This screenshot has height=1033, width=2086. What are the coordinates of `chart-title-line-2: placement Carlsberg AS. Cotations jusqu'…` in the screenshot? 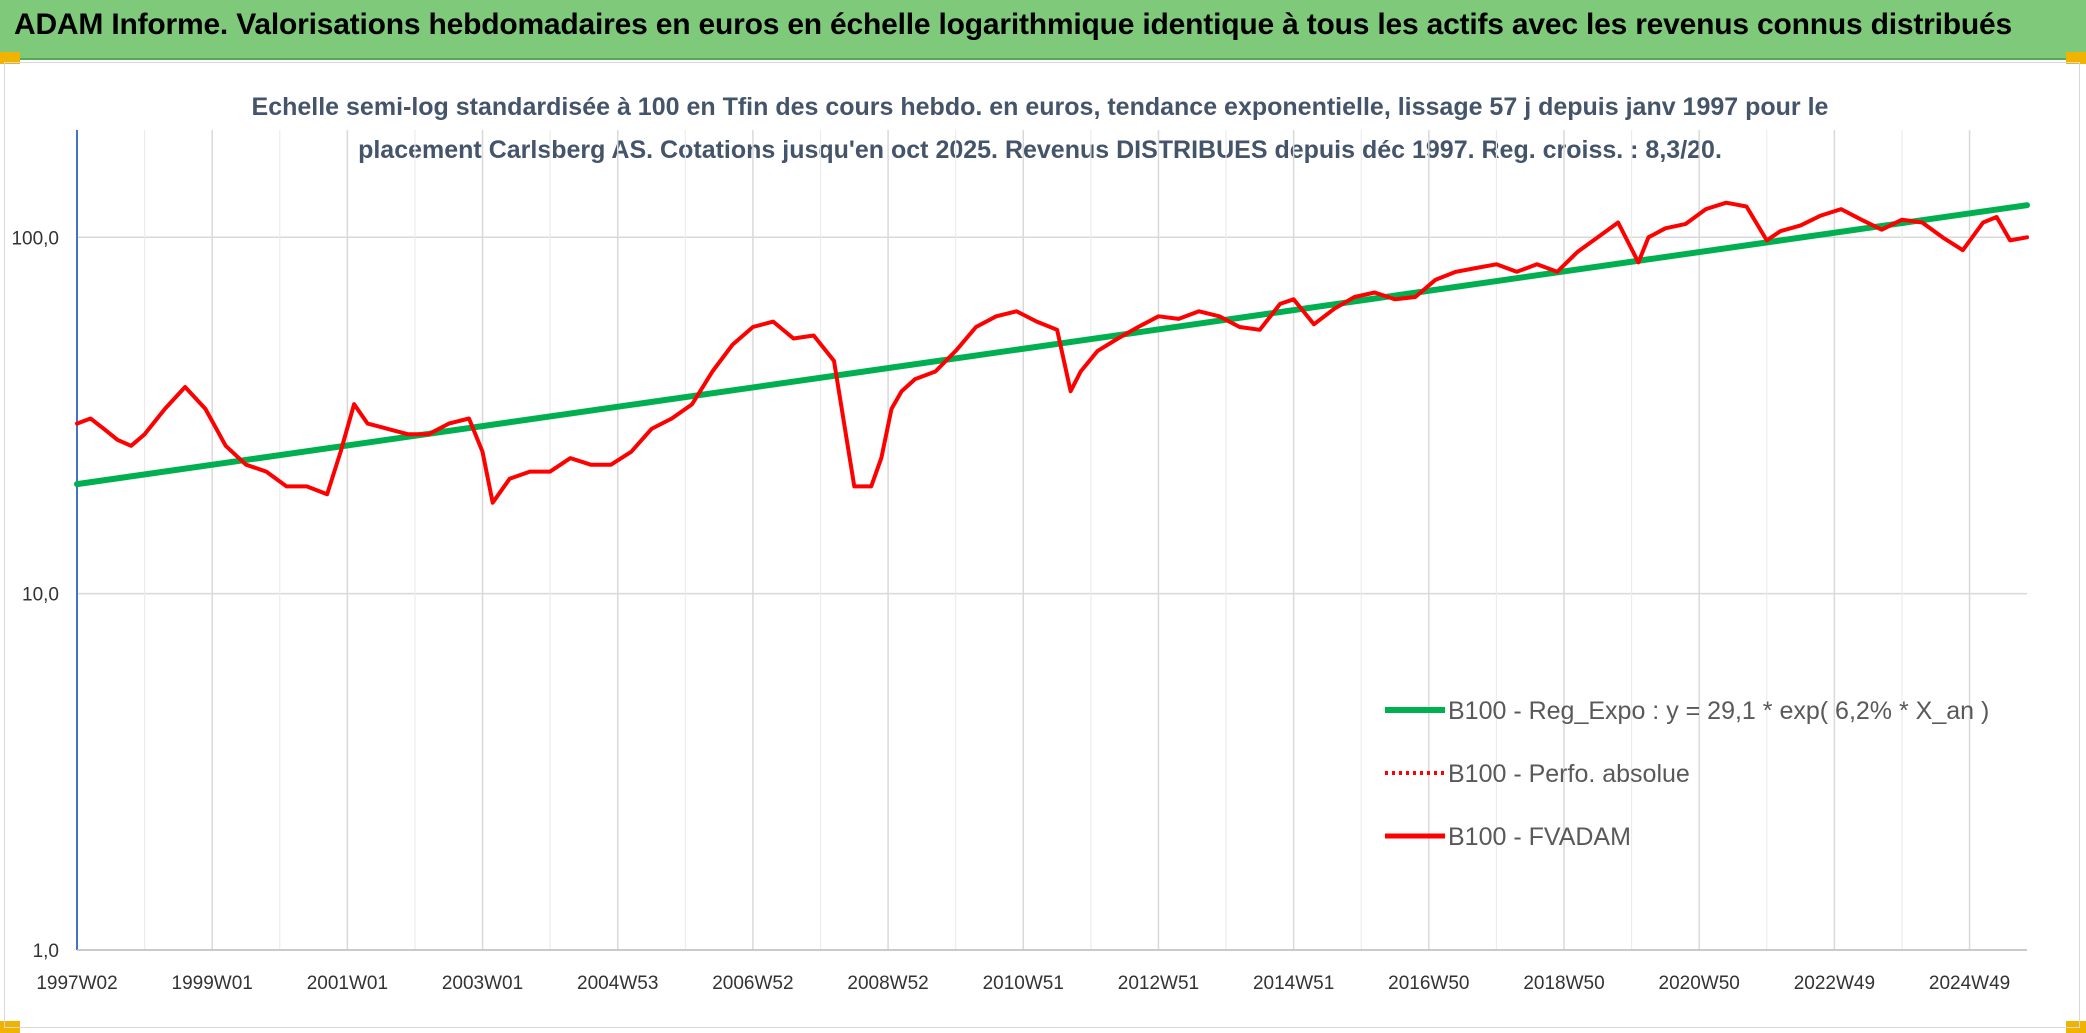 It's located at (1040, 150).